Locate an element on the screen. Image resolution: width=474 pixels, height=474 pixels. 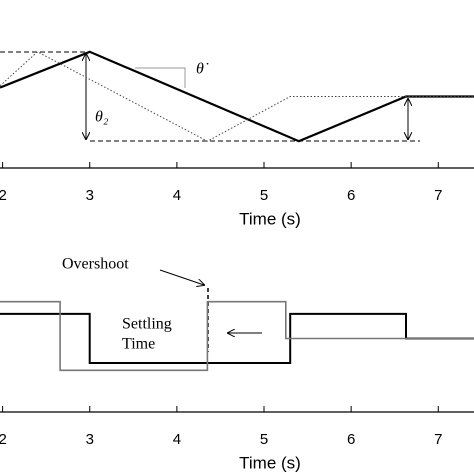
annotation: Settling is located at coordinates (147, 324).